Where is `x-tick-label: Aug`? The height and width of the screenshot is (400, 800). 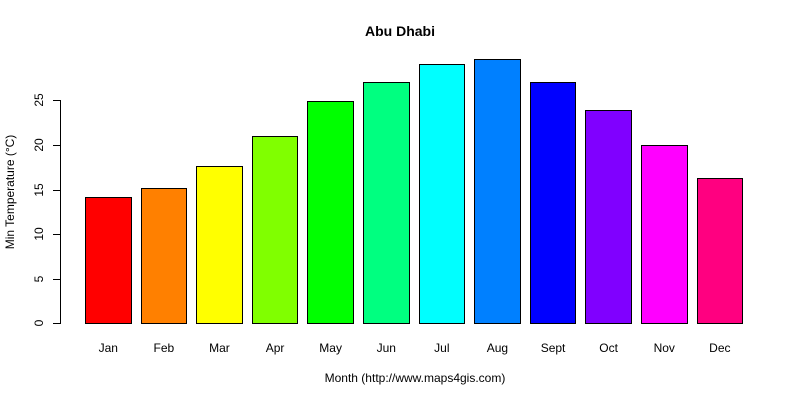 x-tick-label: Aug is located at coordinates (497, 348).